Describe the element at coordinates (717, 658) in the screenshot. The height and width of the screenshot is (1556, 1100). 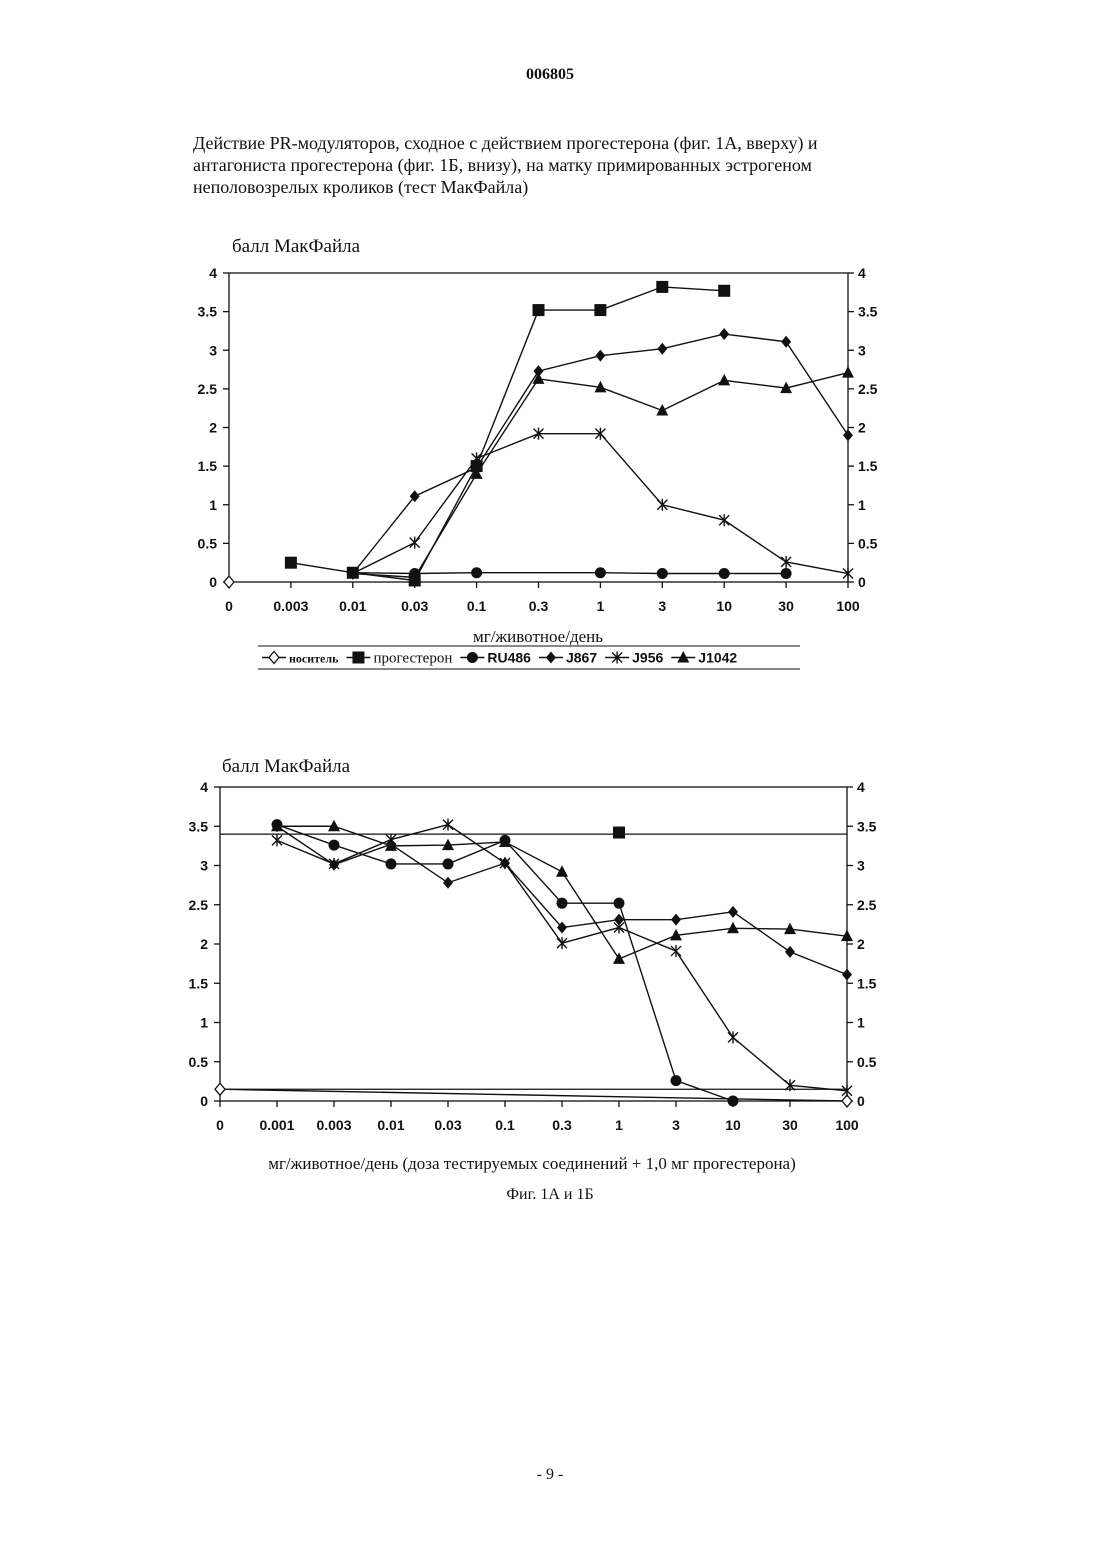
I see `legend-j1042-label: J1042` at that location.